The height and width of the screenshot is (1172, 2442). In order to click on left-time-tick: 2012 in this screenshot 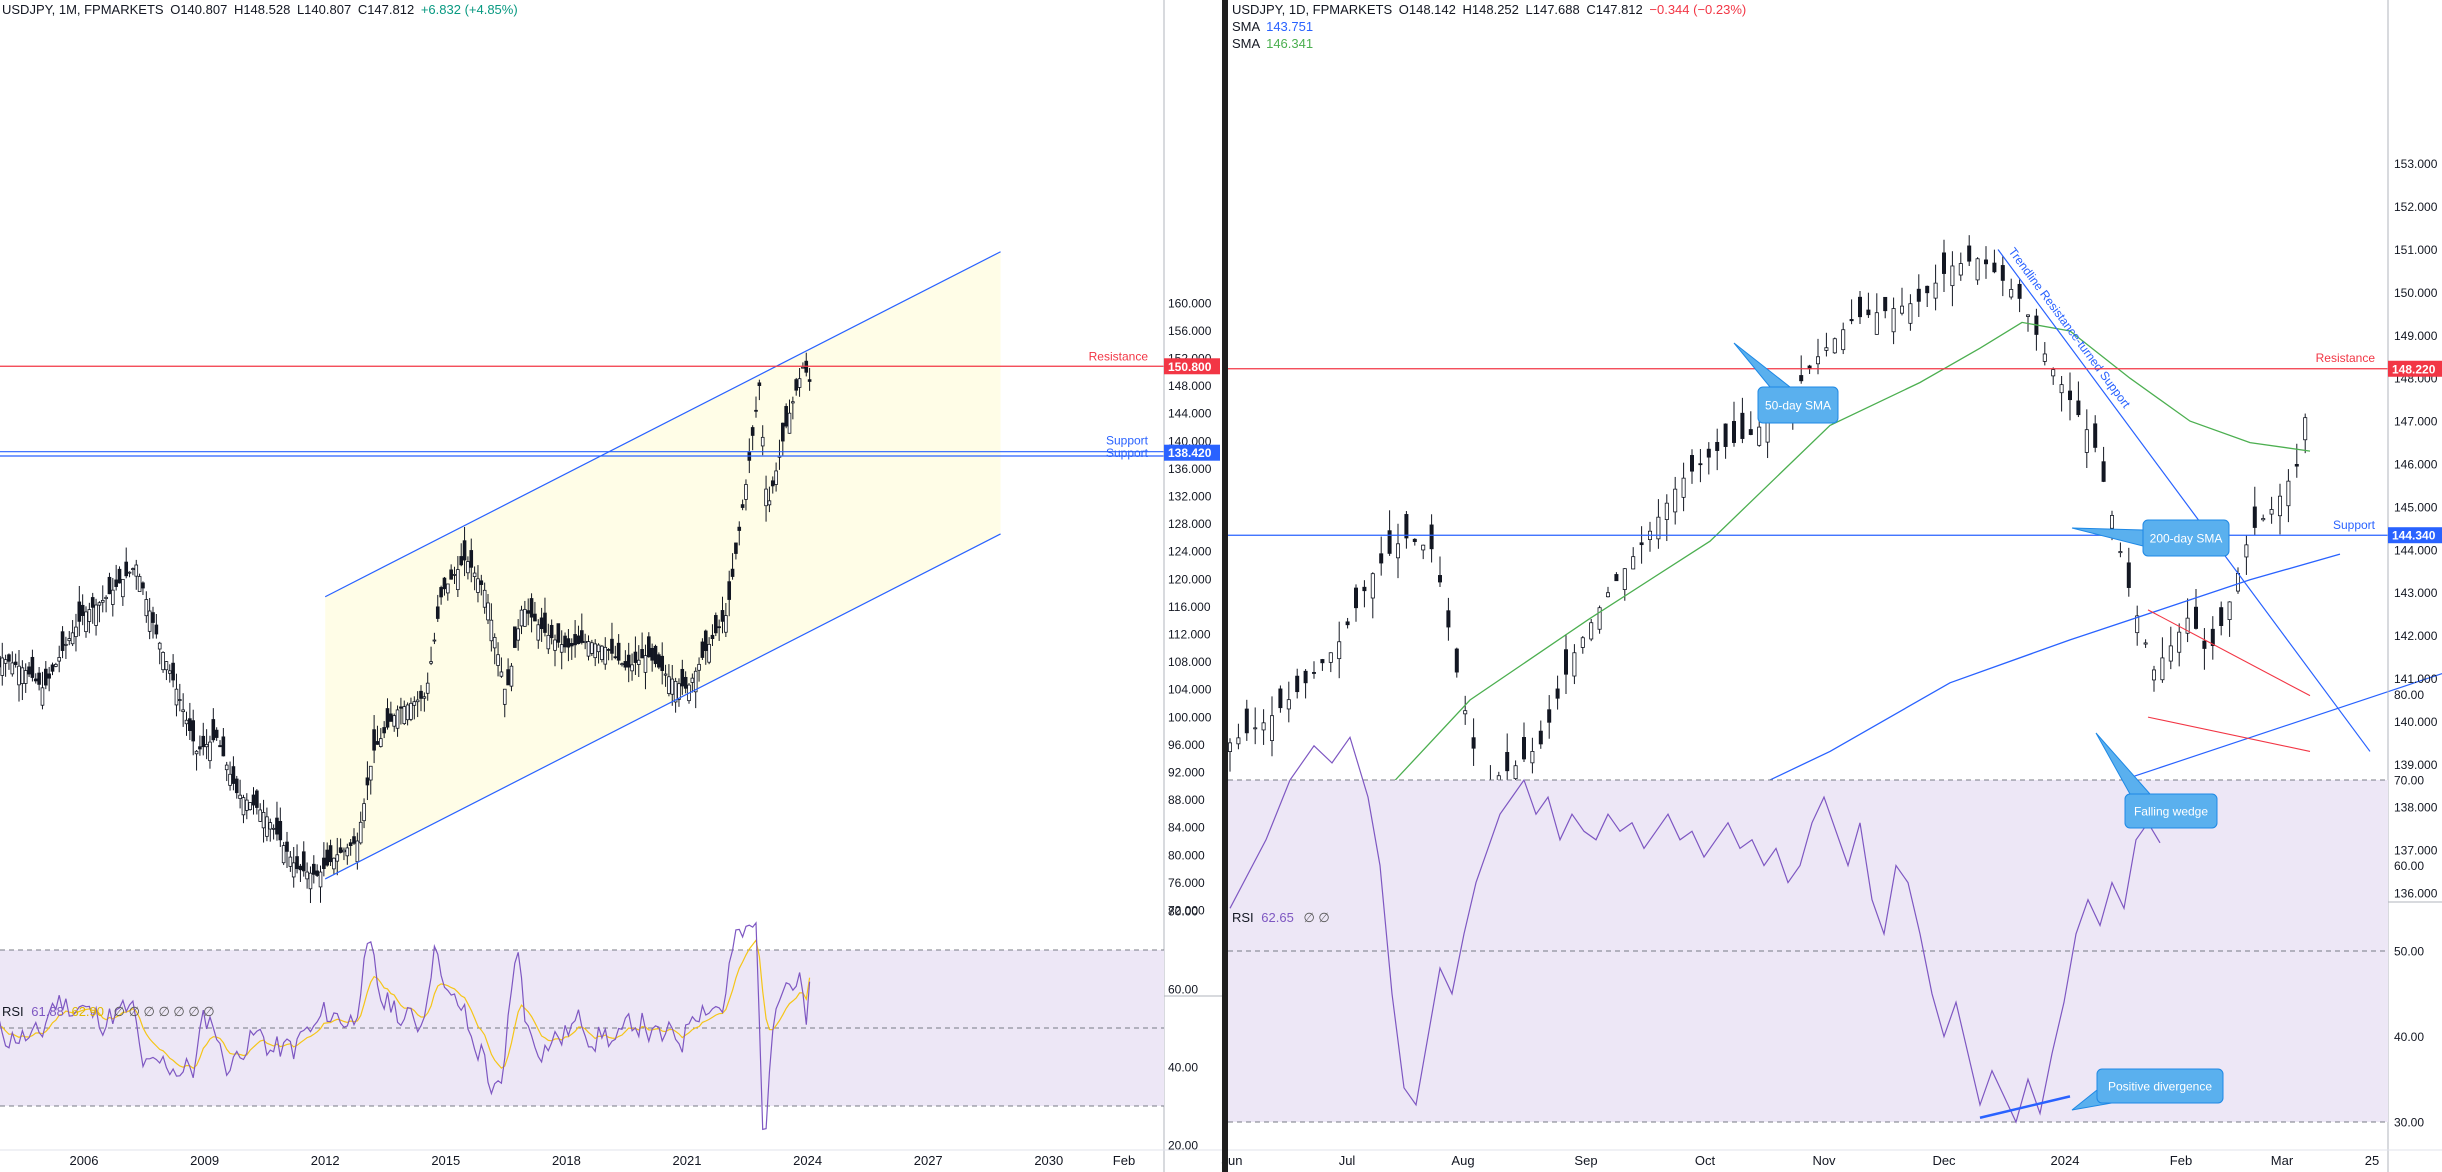, I will do `click(325, 1160)`.